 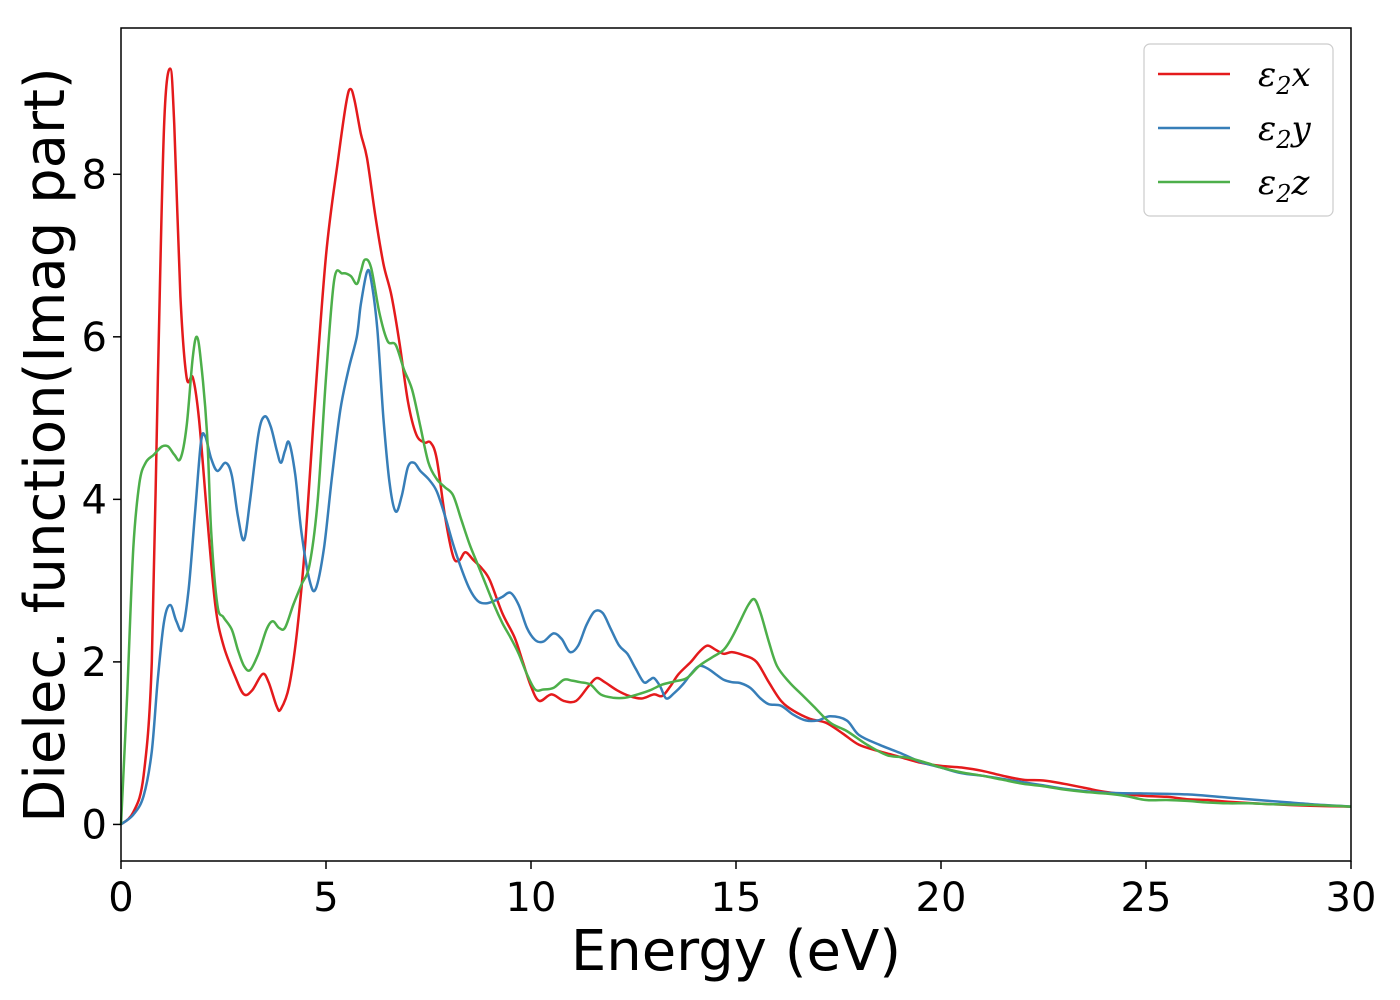 What do you see at coordinates (120, 898) in the screenshot?
I see `x-tick-label: 0` at bounding box center [120, 898].